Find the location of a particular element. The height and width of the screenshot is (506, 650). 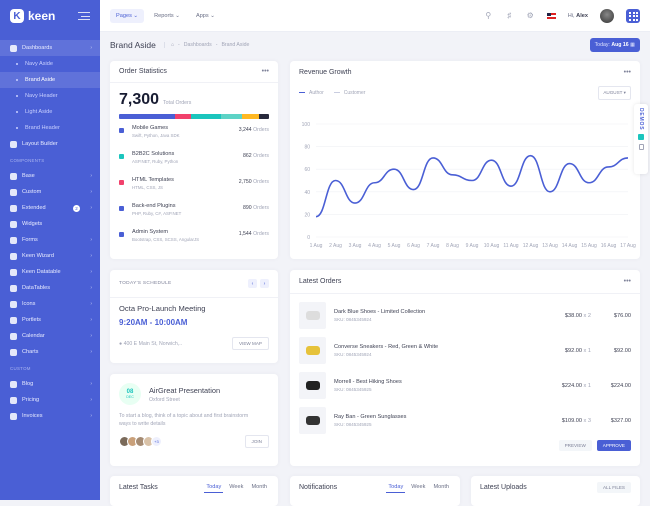

sidebar-item-dashboards: Dashboards› is located at coordinates (50, 48).